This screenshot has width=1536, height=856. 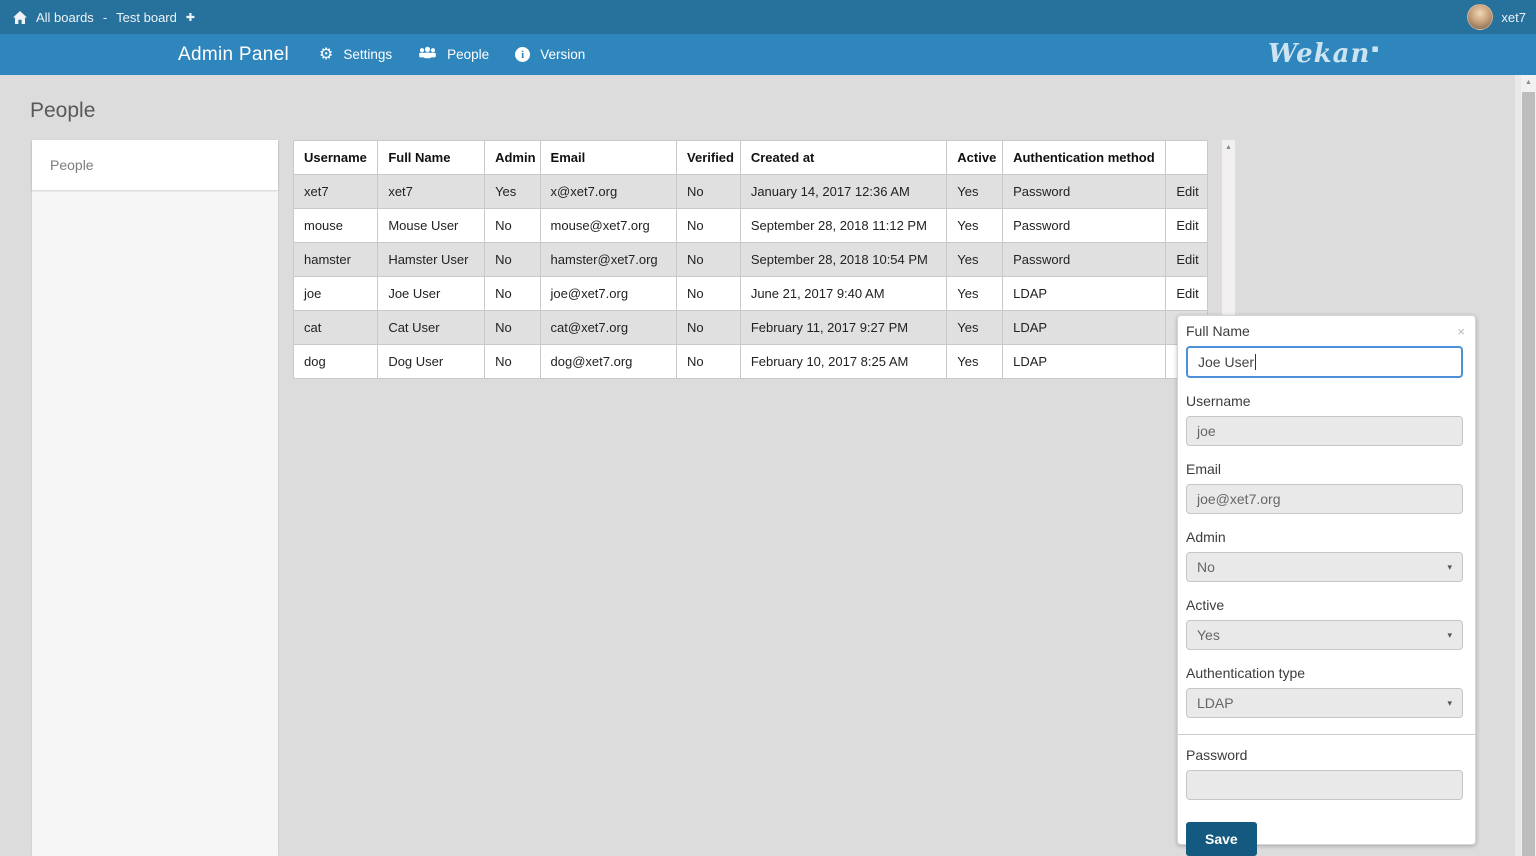 I want to click on menu-settings-label: Settings, so click(x=368, y=54).